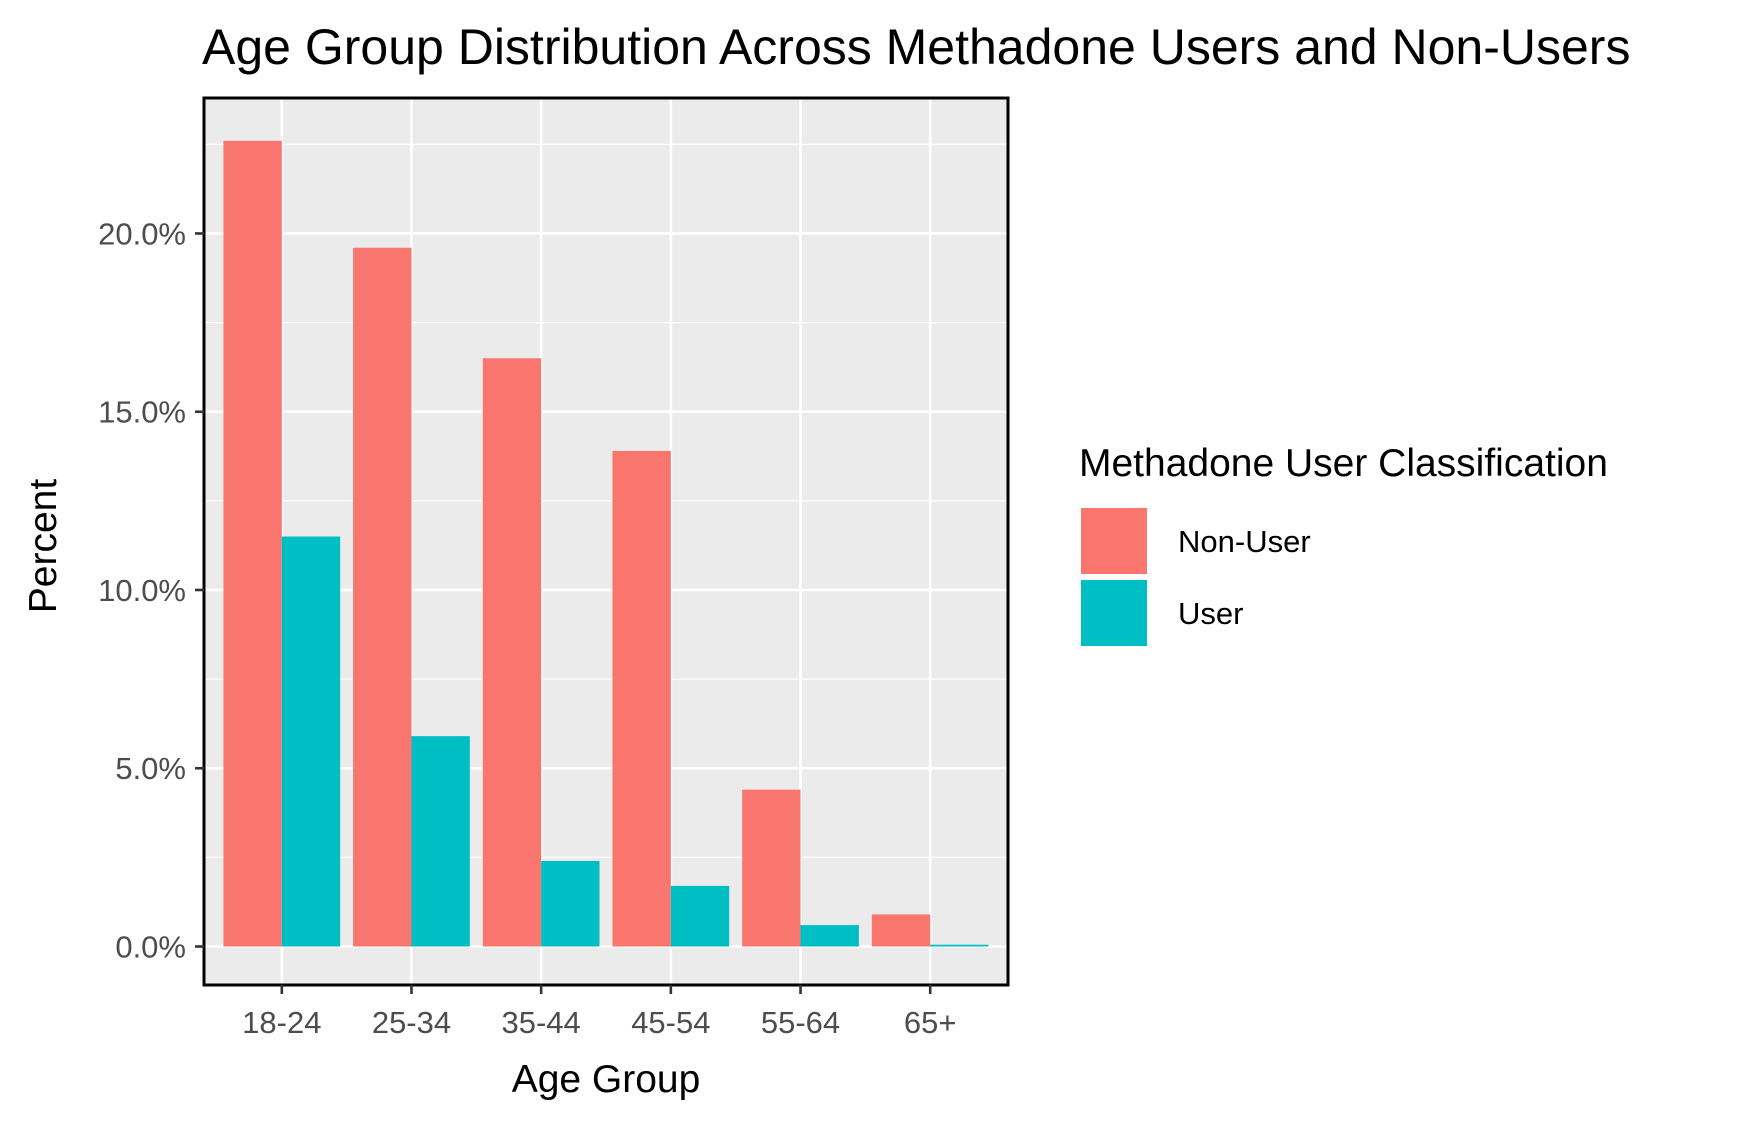  Describe the element at coordinates (142, 412) in the screenshot. I see `y-tick-label: 15.0%` at that location.